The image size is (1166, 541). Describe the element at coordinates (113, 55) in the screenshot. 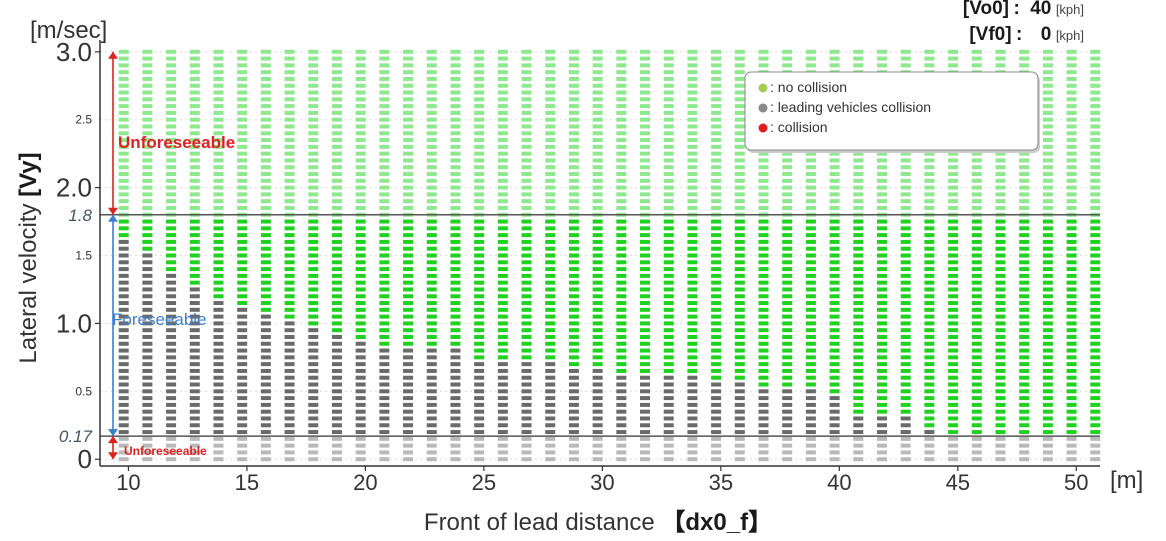

I see `upper-region-arrow-head-top` at that location.